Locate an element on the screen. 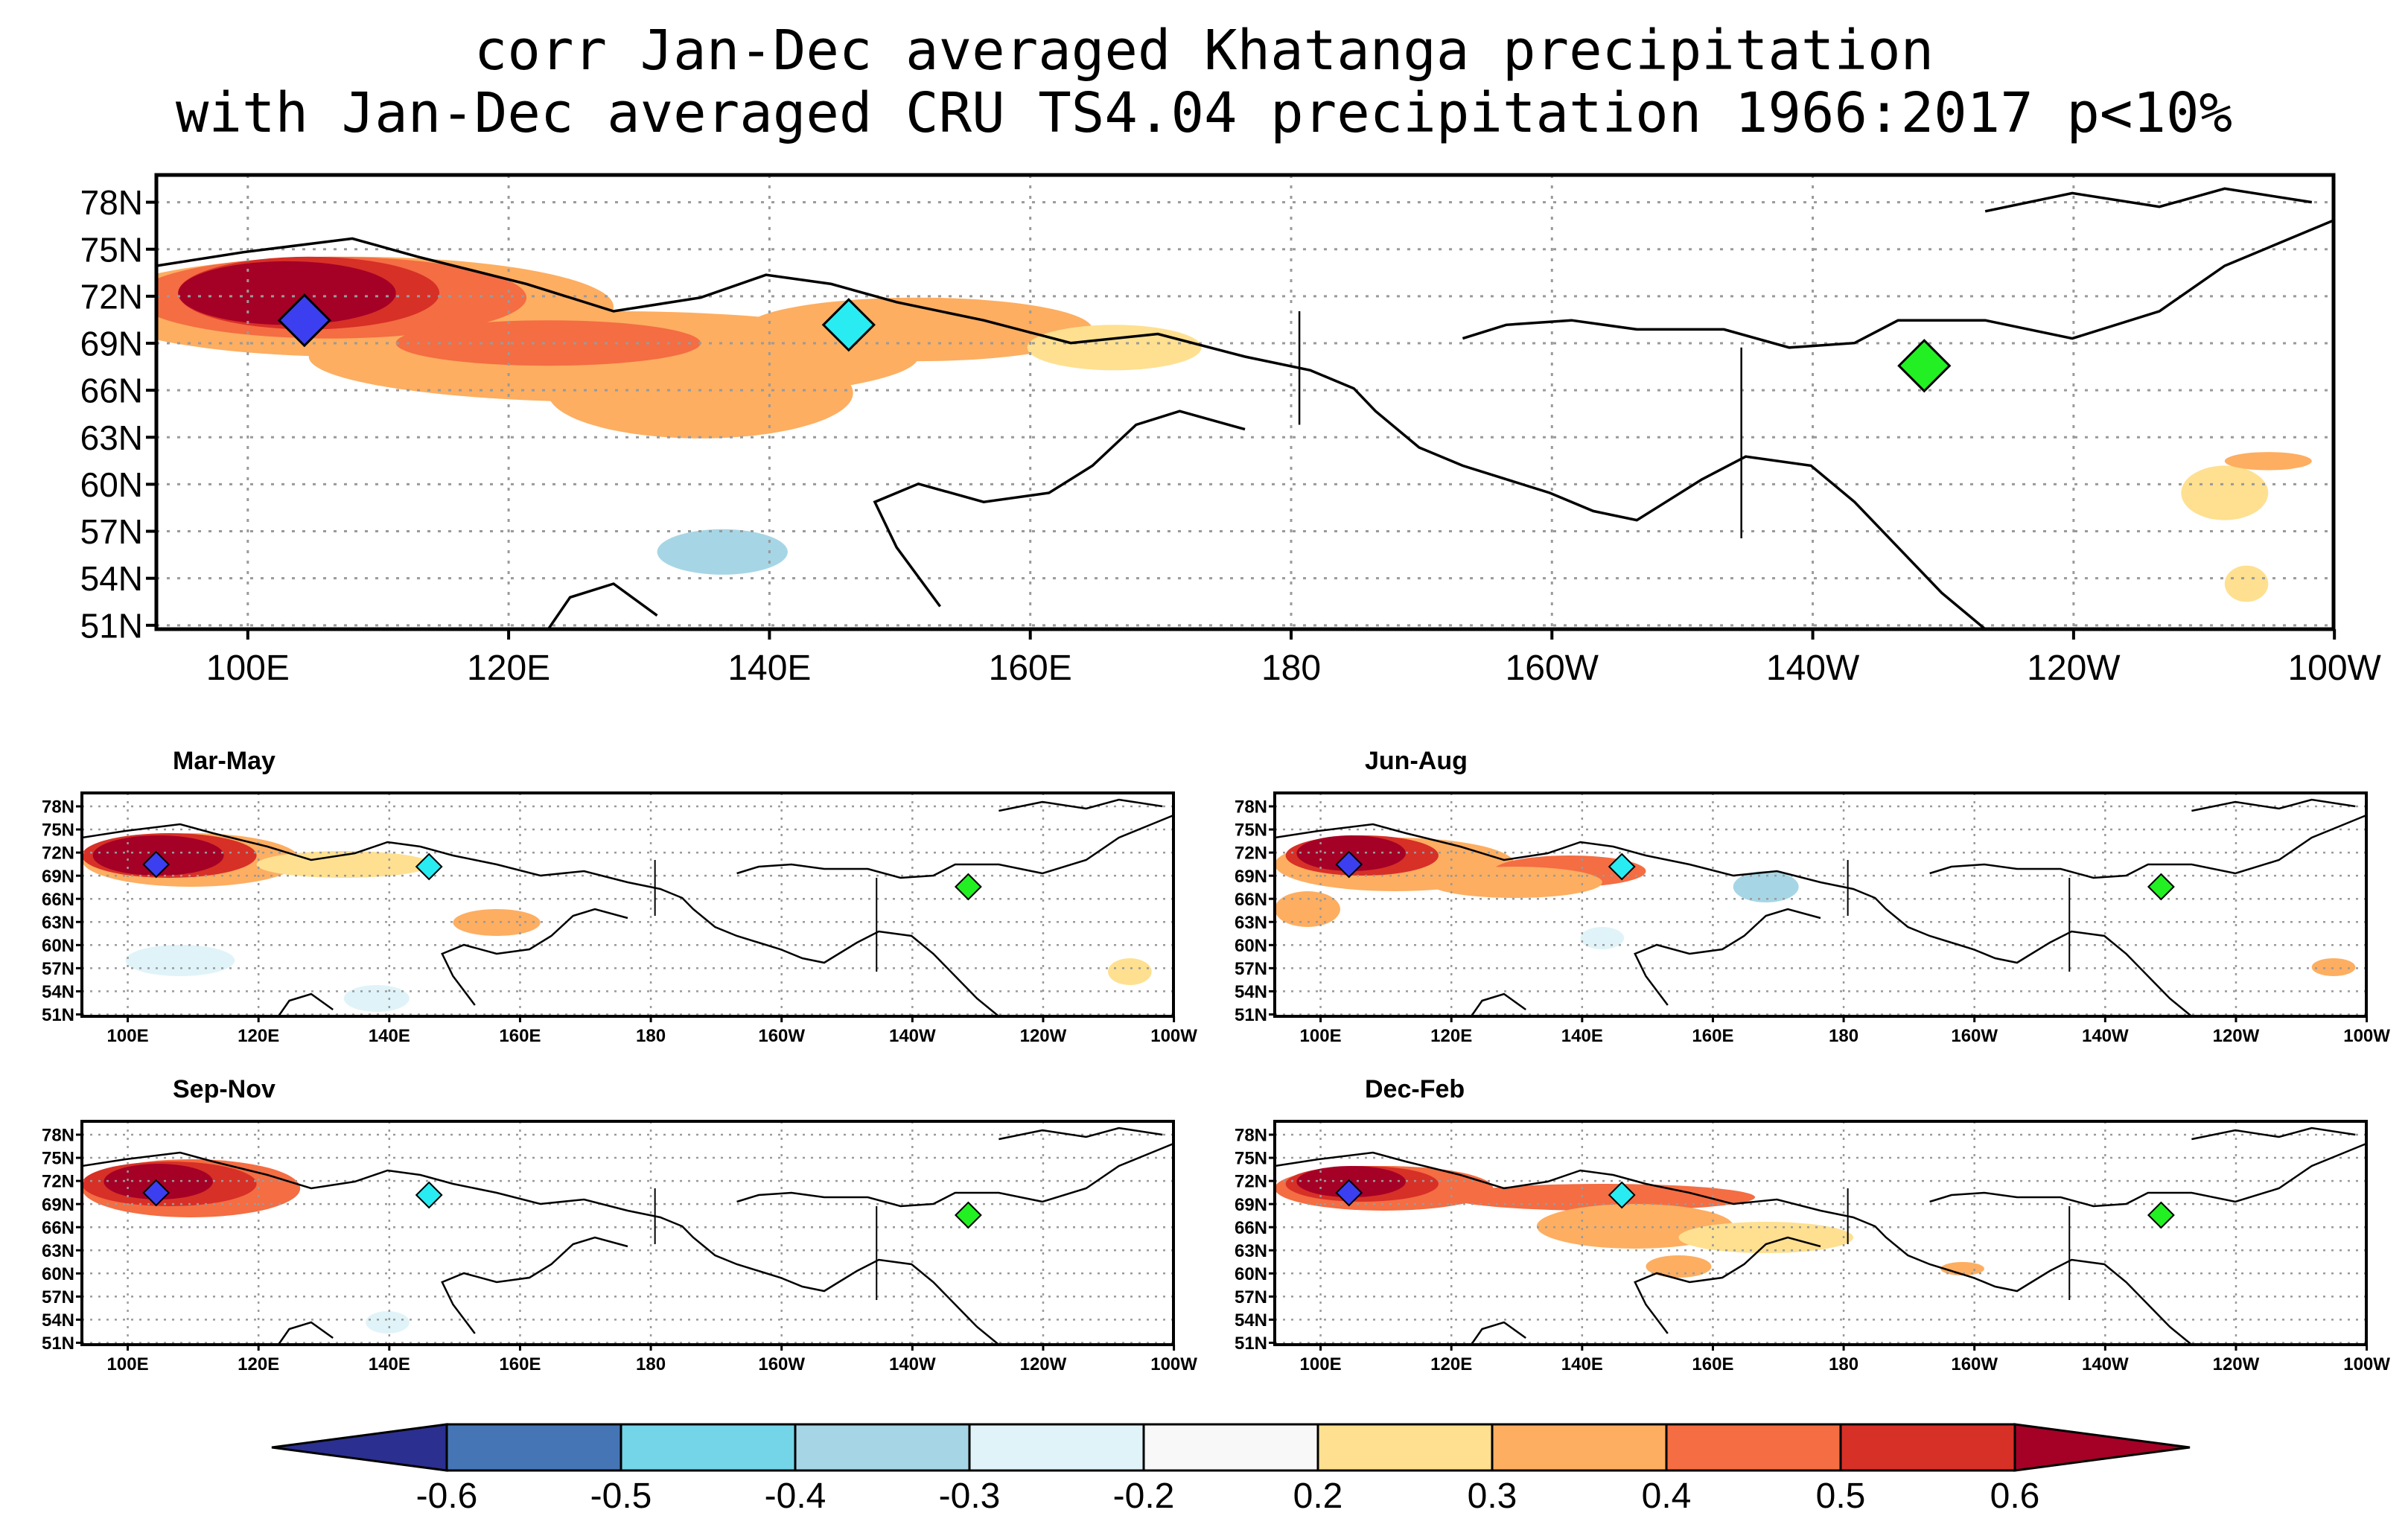 The width and height of the screenshot is (2408, 1539). colorbar-arrow-high is located at coordinates (2102, 1447).